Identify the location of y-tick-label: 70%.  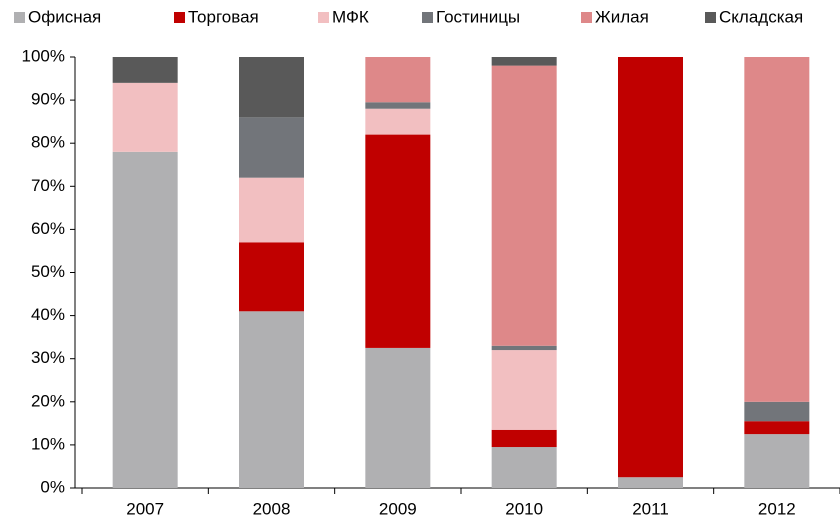
(48, 185).